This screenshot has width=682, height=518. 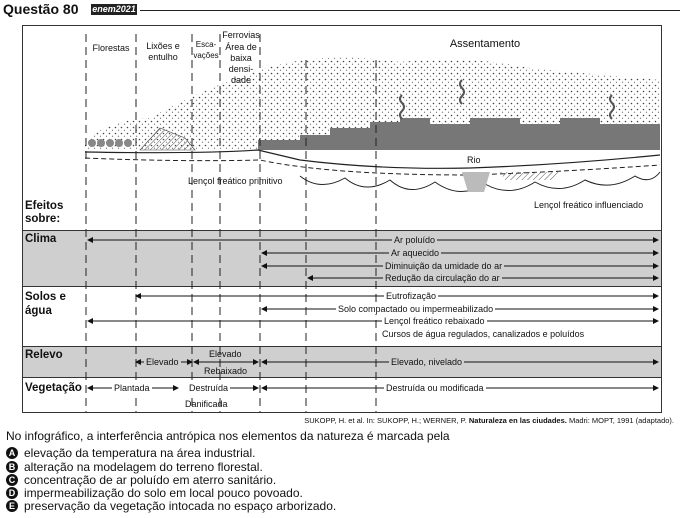 I want to click on zone-ferrovias: Ferrovias, so click(x=241, y=35).